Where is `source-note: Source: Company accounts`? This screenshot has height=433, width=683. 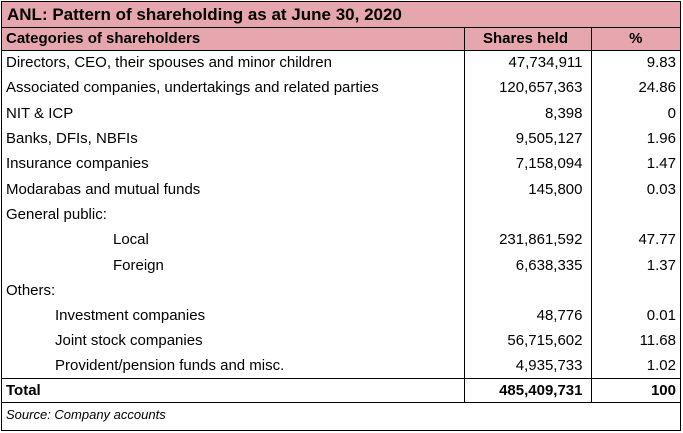 source-note: Source: Company accounts is located at coordinates (86, 414).